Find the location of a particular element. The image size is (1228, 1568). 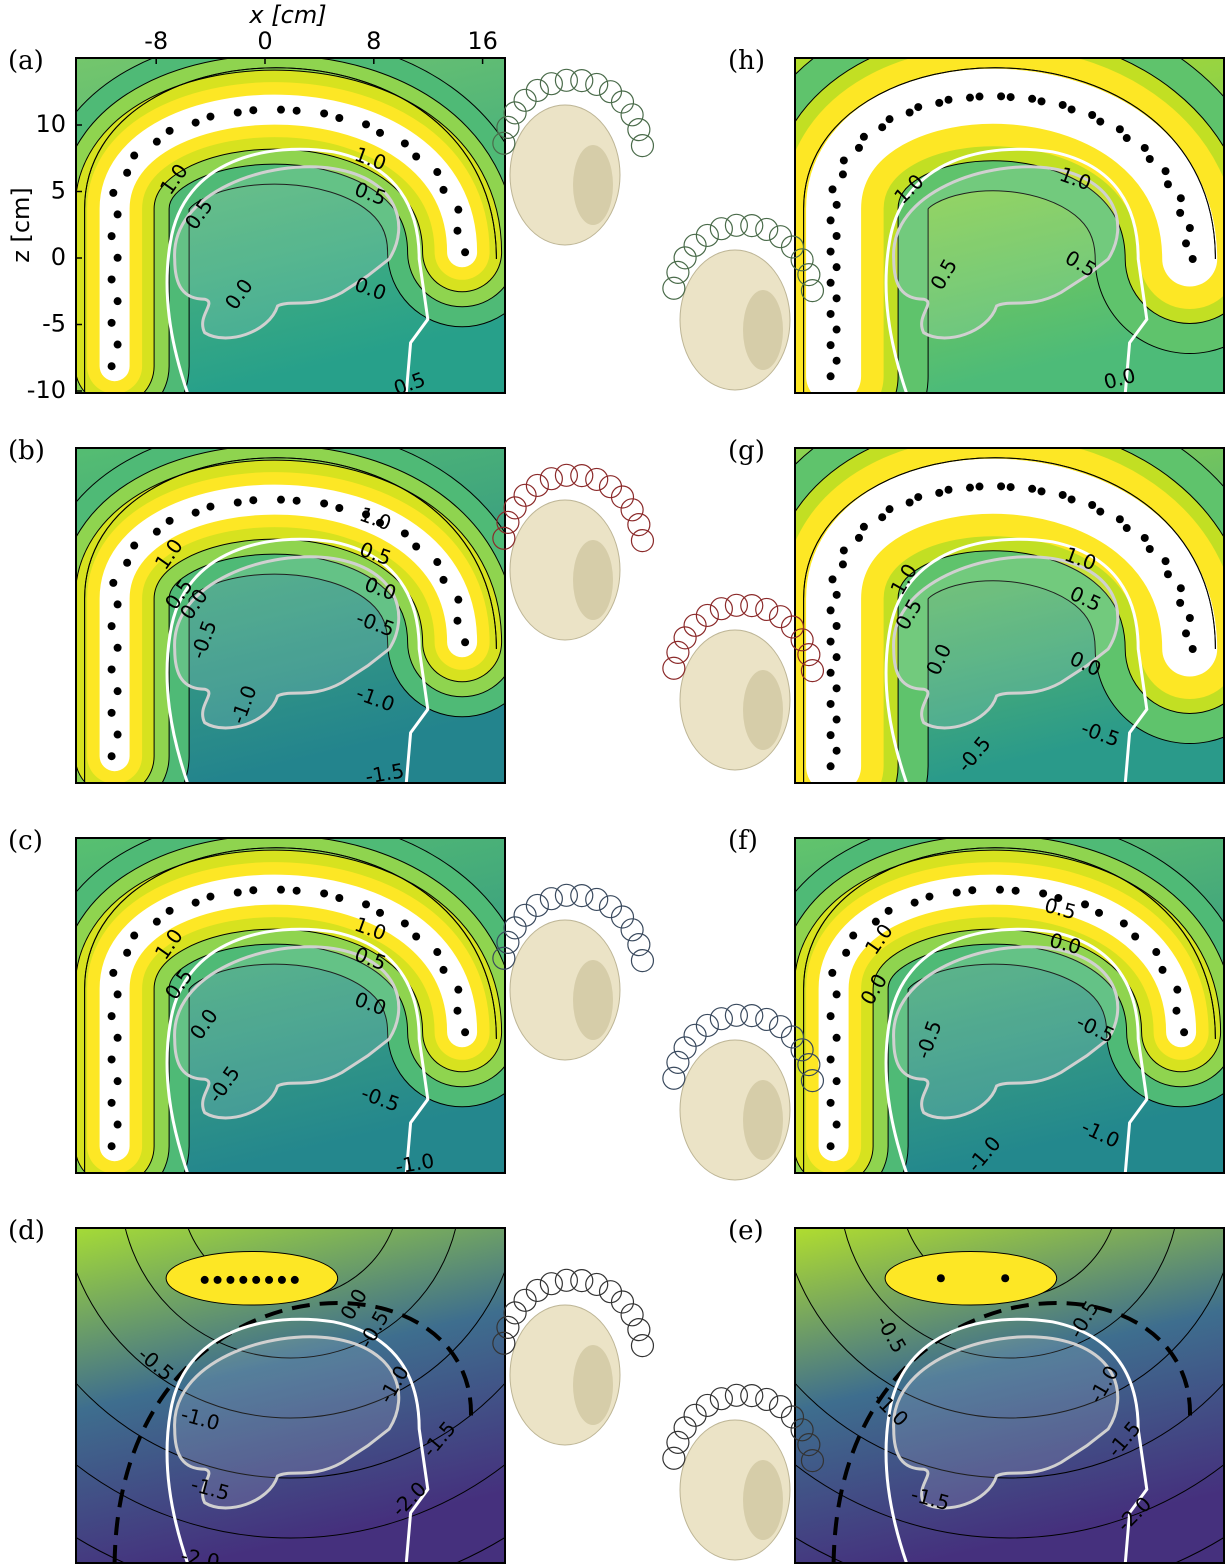

brain-outline is located at coordinates (287, 642).